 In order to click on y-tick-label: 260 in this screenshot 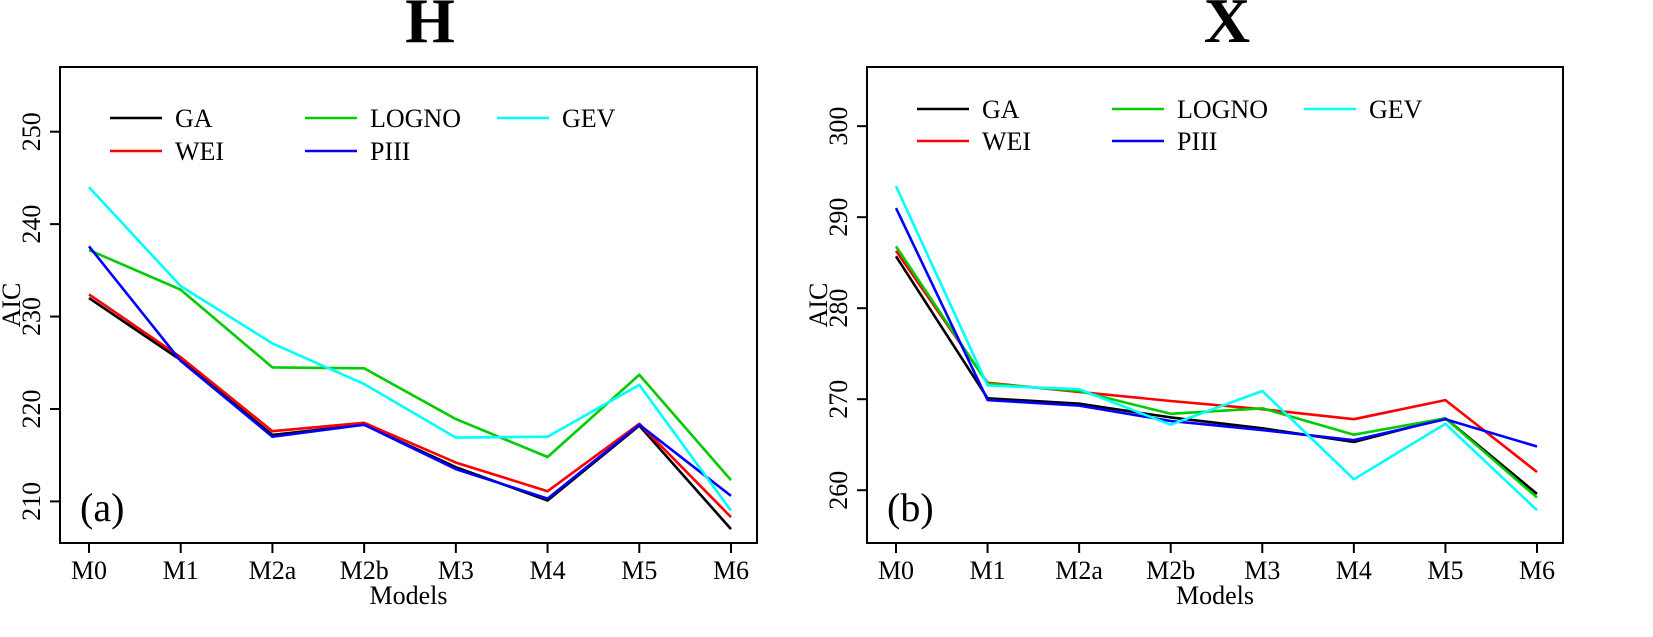, I will do `click(838, 490)`.